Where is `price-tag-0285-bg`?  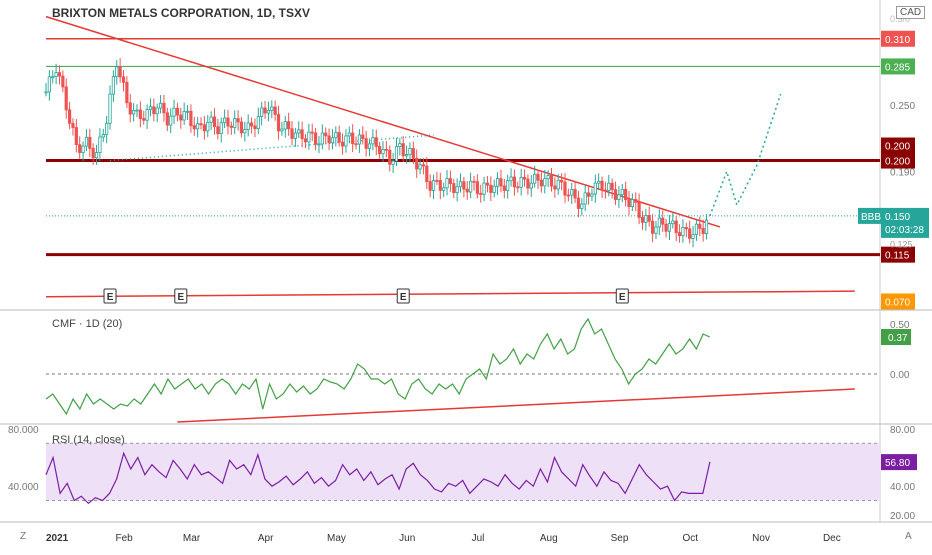 price-tag-0285-bg is located at coordinates (898, 66).